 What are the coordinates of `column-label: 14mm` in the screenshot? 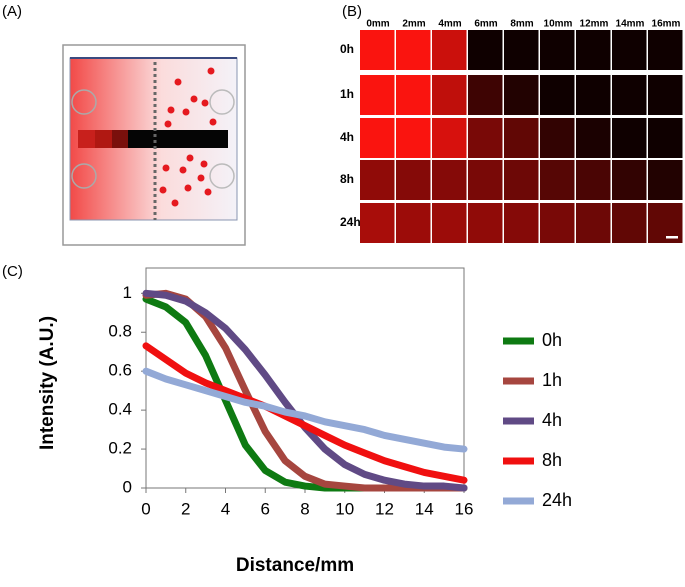 It's located at (630, 24).